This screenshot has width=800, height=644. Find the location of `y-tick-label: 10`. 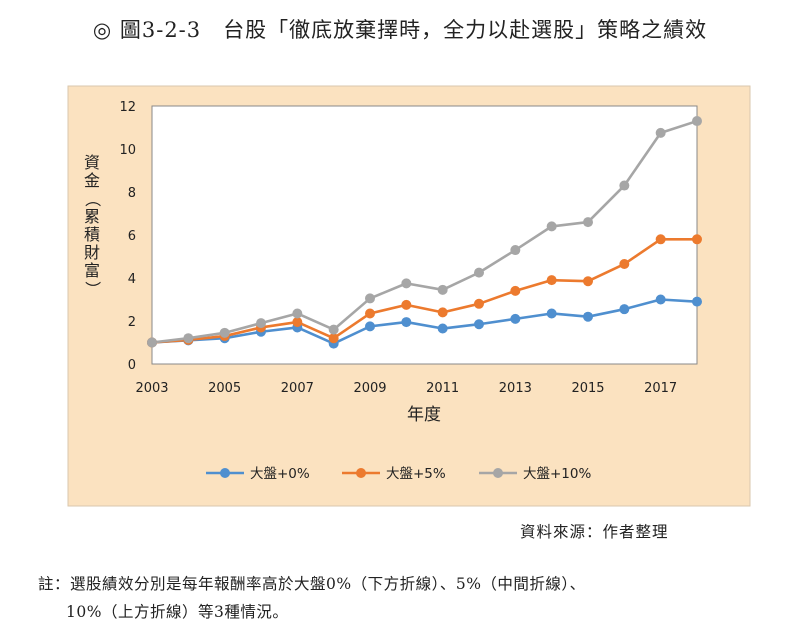

y-tick-label: 10 is located at coordinates (127, 150).